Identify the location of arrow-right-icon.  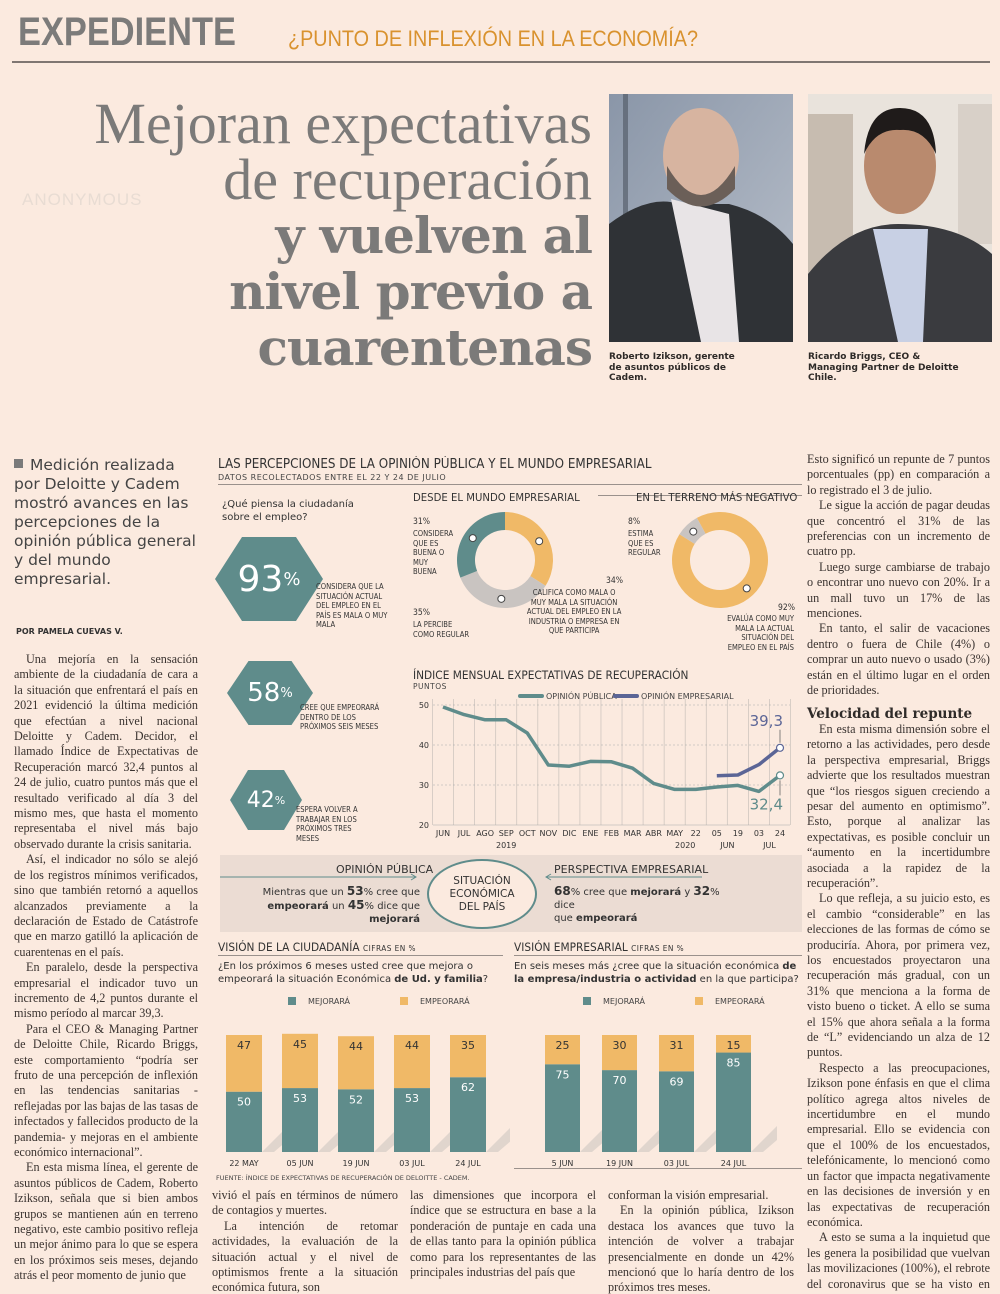
(318, 877).